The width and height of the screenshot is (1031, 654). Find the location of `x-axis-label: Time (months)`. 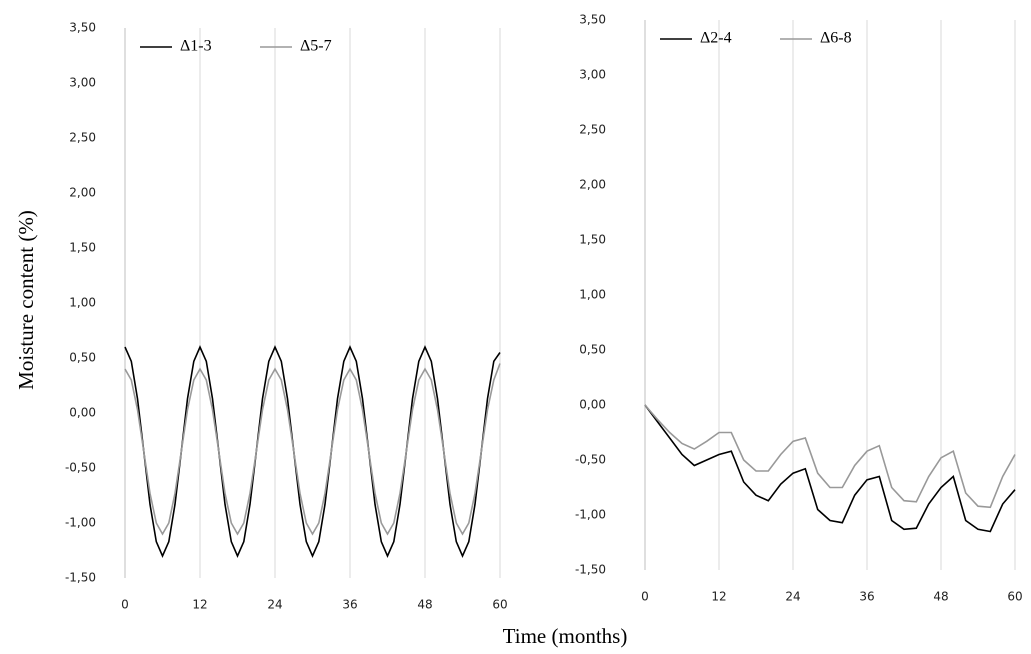

x-axis-label: Time (months) is located at coordinates (565, 636).